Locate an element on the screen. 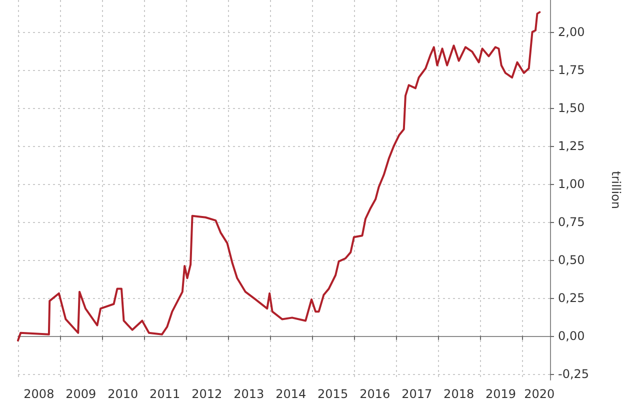  x-tick-label: 2013 is located at coordinates (249, 393).